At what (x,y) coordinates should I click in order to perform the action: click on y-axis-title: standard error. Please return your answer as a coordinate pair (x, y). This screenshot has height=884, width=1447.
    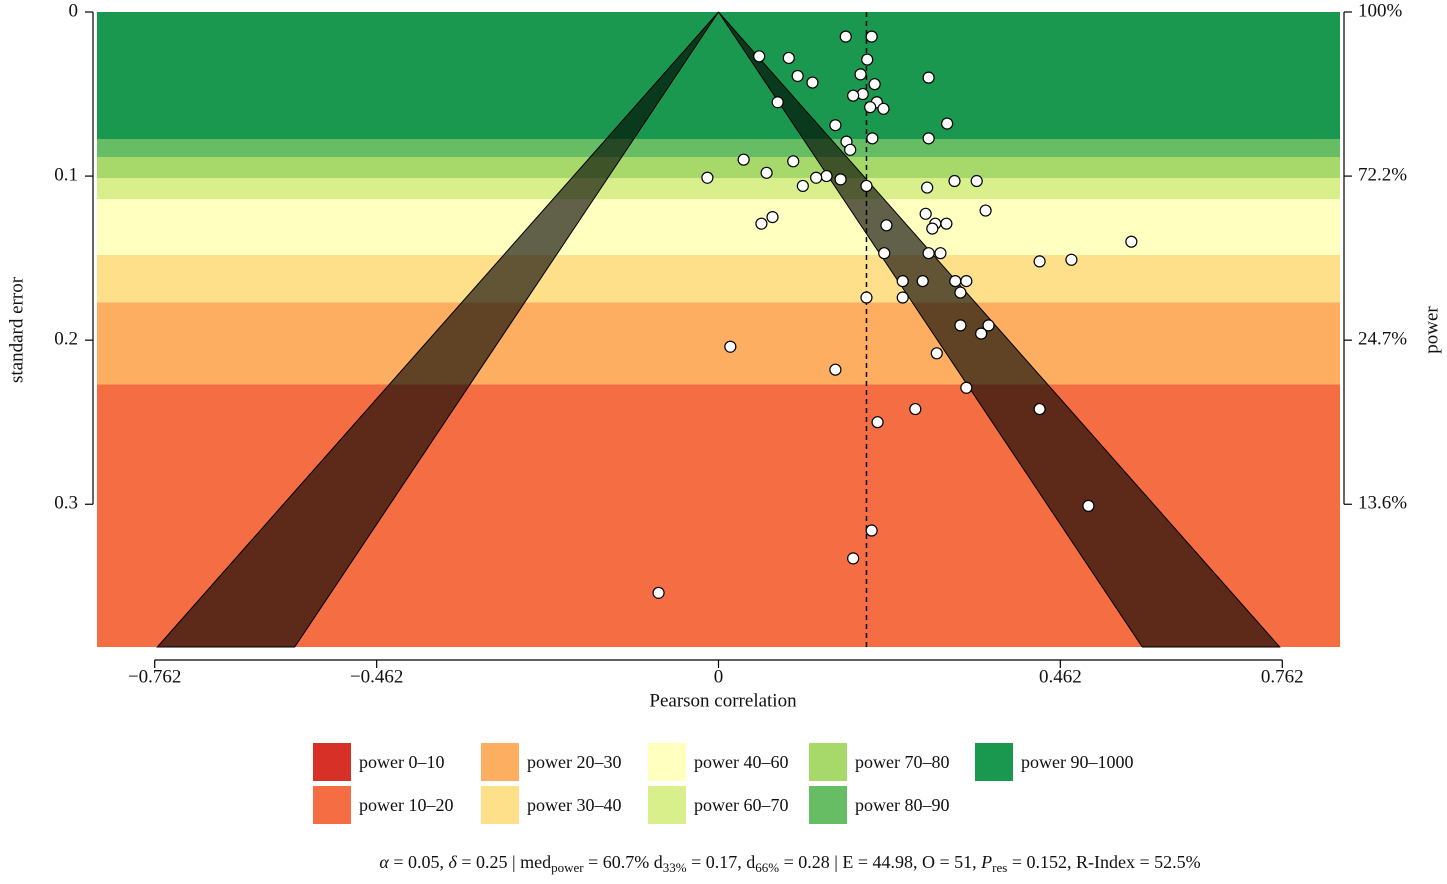
    Looking at the image, I should click on (16, 329).